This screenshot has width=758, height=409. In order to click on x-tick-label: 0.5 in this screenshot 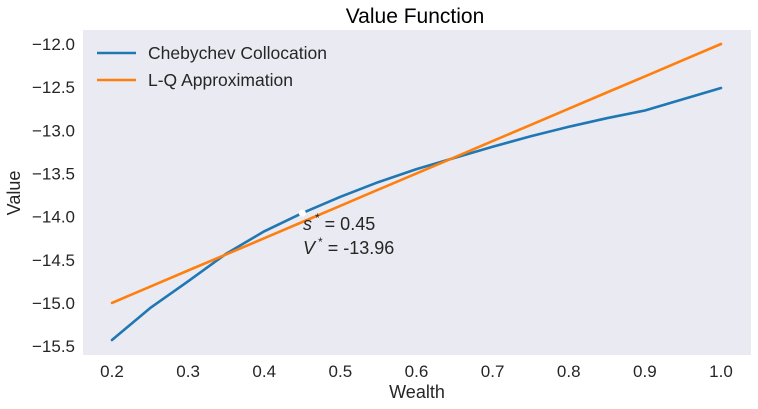, I will do `click(341, 371)`.